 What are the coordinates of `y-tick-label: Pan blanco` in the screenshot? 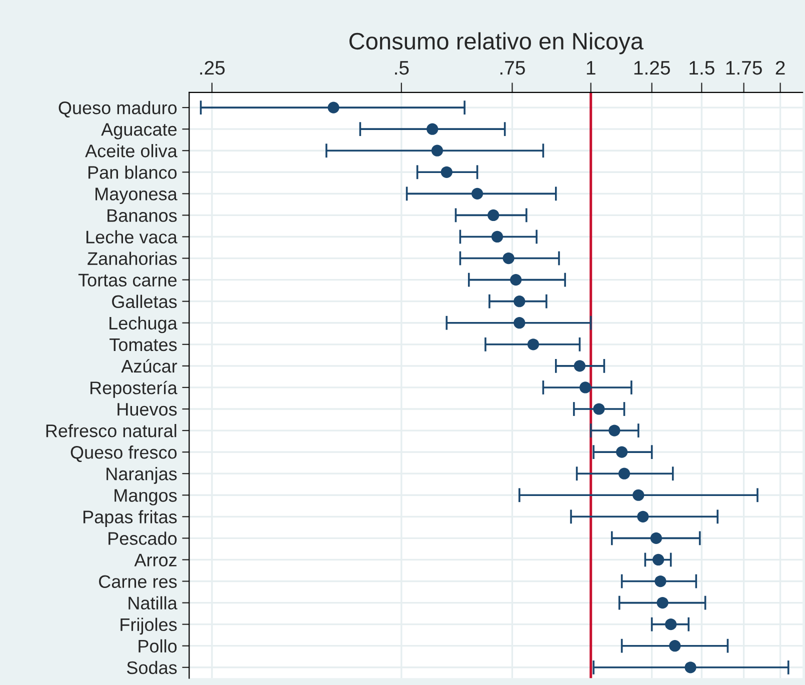 It's located at (132, 172).